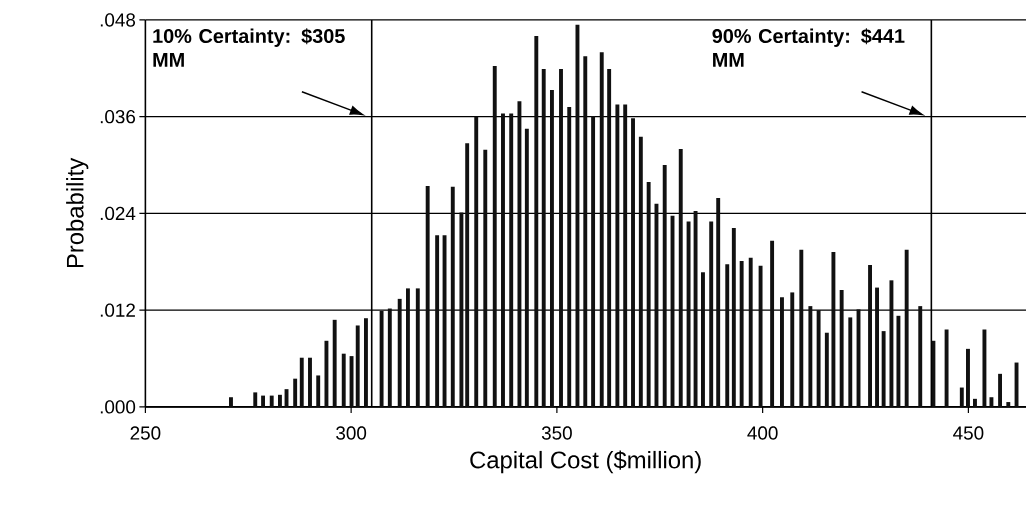 Image resolution: width=1026 pixels, height=523 pixels. What do you see at coordinates (351, 433) in the screenshot?
I see `x-tick-label: 300` at bounding box center [351, 433].